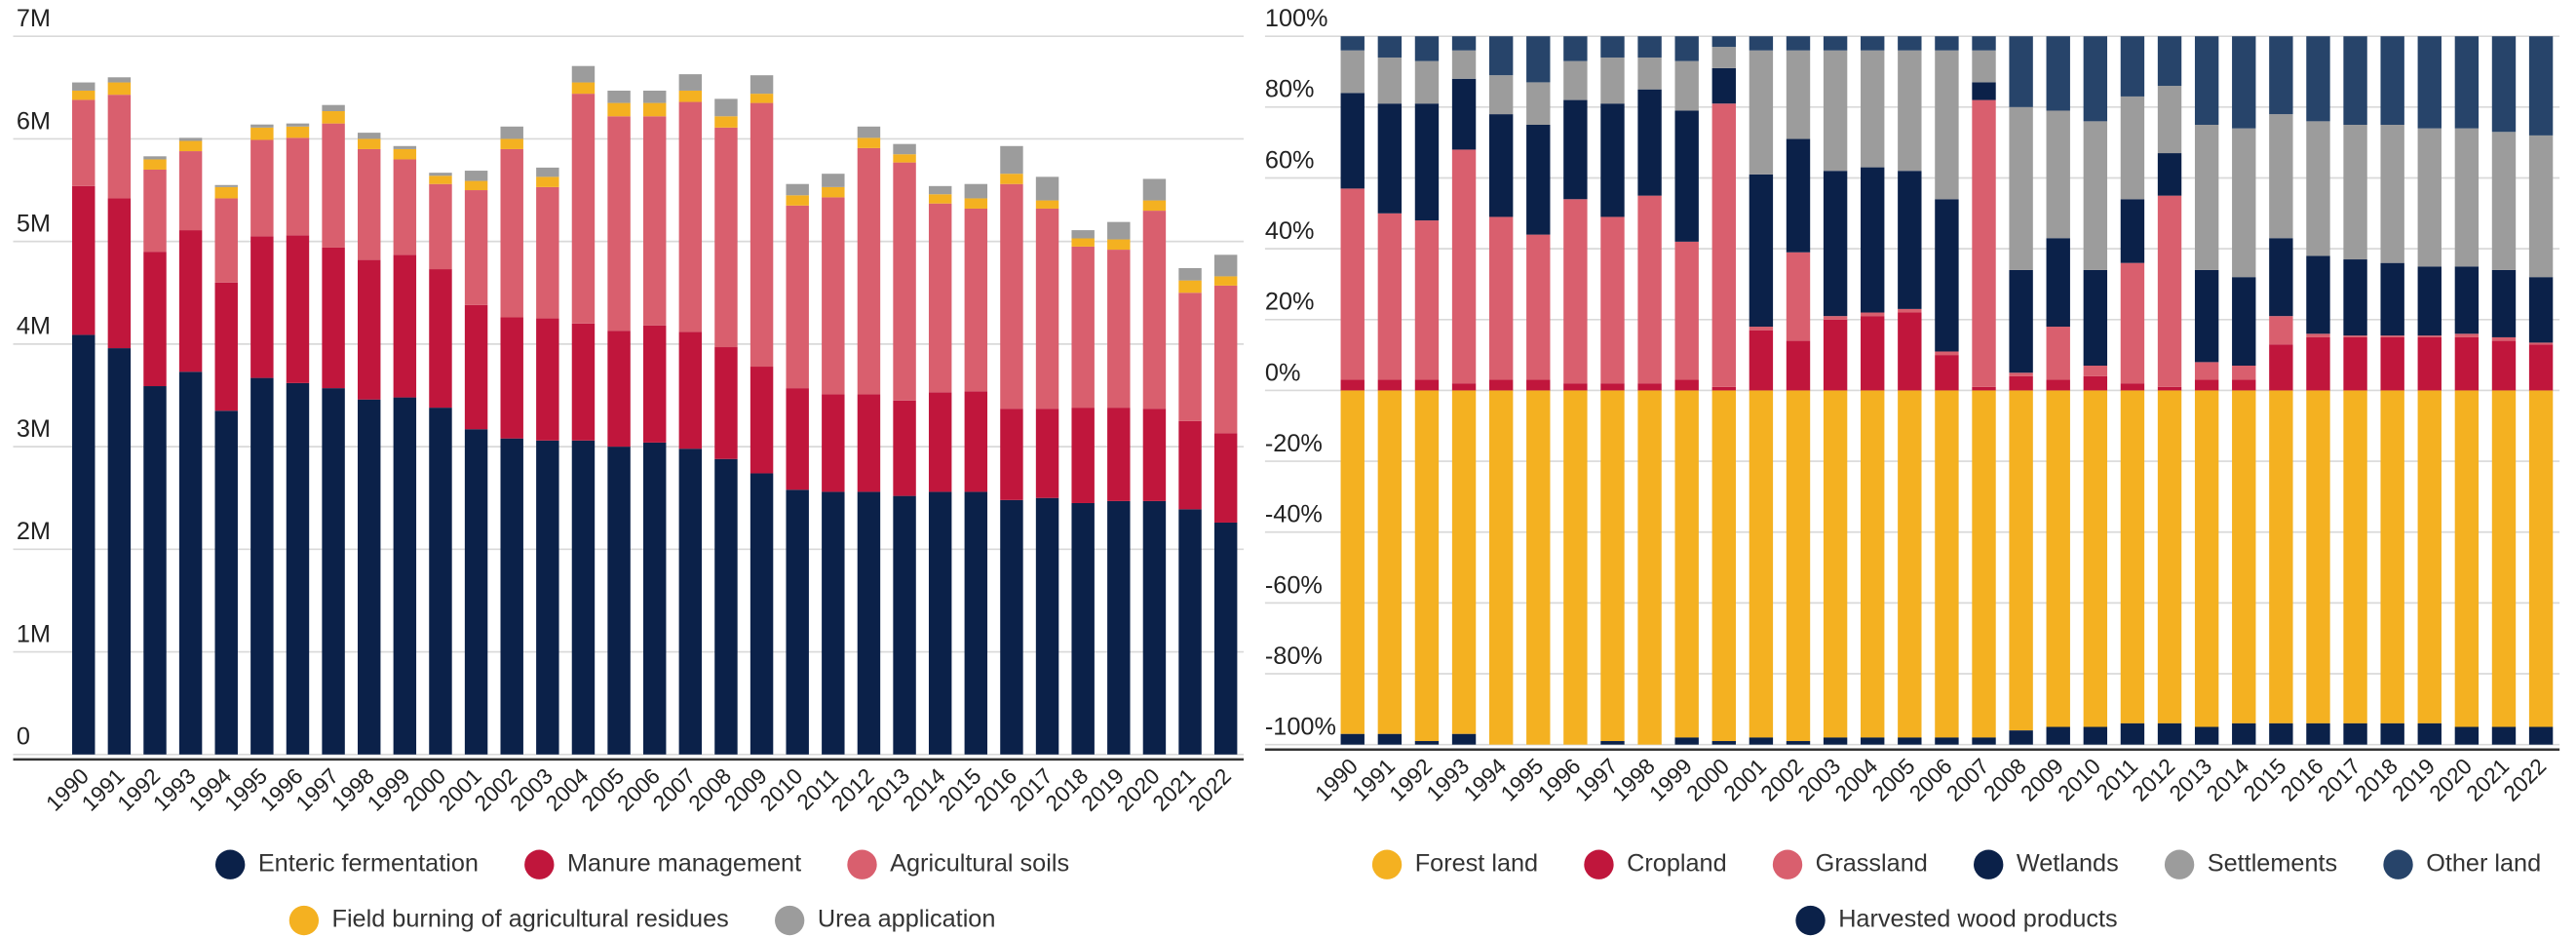 The height and width of the screenshot is (937, 2576). I want to click on y-tick-label: 6M, so click(34, 121).